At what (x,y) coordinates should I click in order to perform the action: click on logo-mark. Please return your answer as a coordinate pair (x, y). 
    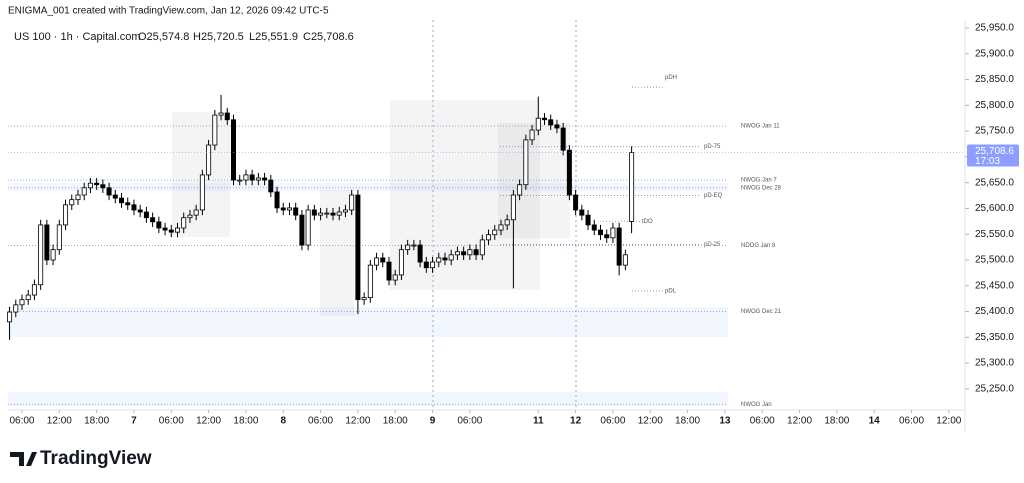
    Looking at the image, I should click on (23, 459).